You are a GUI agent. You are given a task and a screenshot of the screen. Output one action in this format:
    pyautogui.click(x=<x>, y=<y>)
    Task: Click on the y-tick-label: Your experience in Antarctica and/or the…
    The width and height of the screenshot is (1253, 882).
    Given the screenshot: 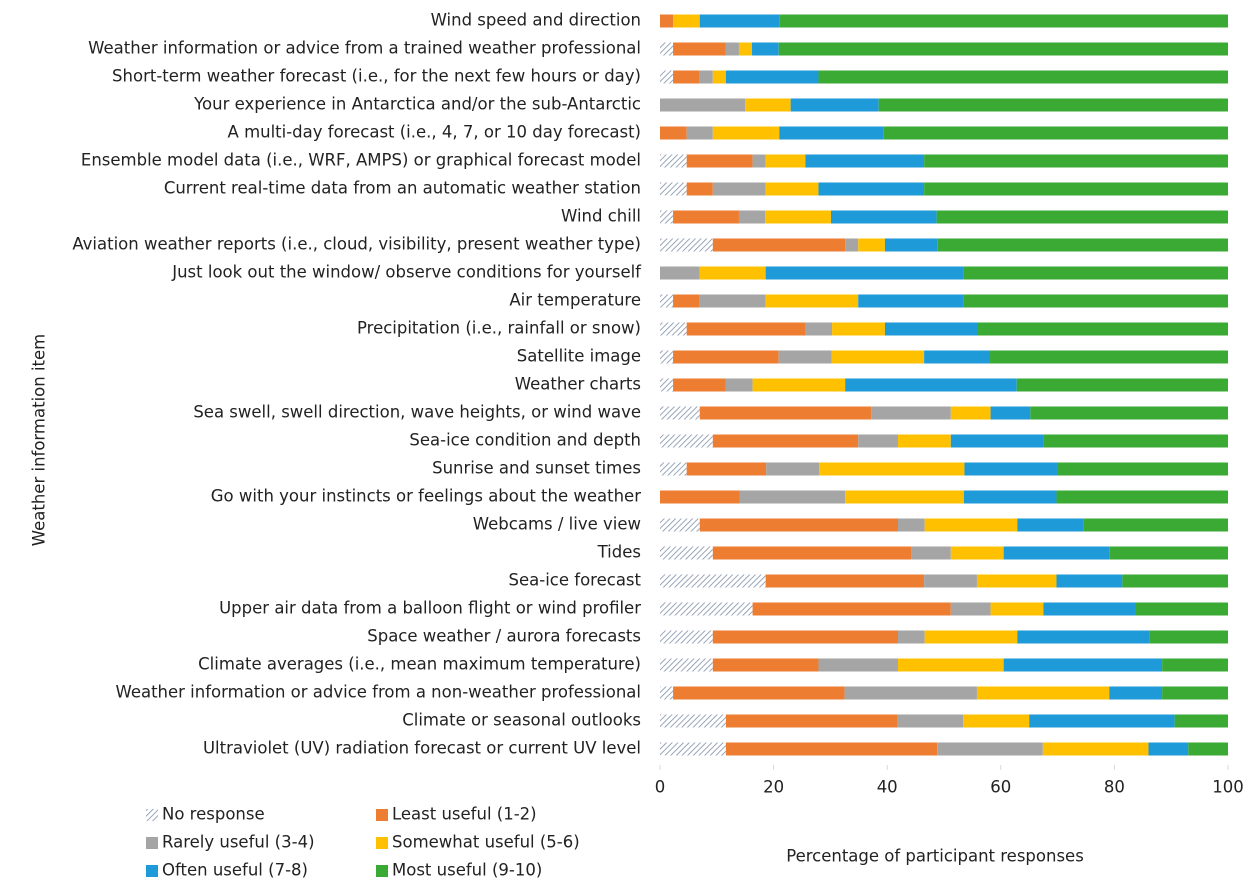 What is the action you would take?
    pyautogui.click(x=417, y=104)
    